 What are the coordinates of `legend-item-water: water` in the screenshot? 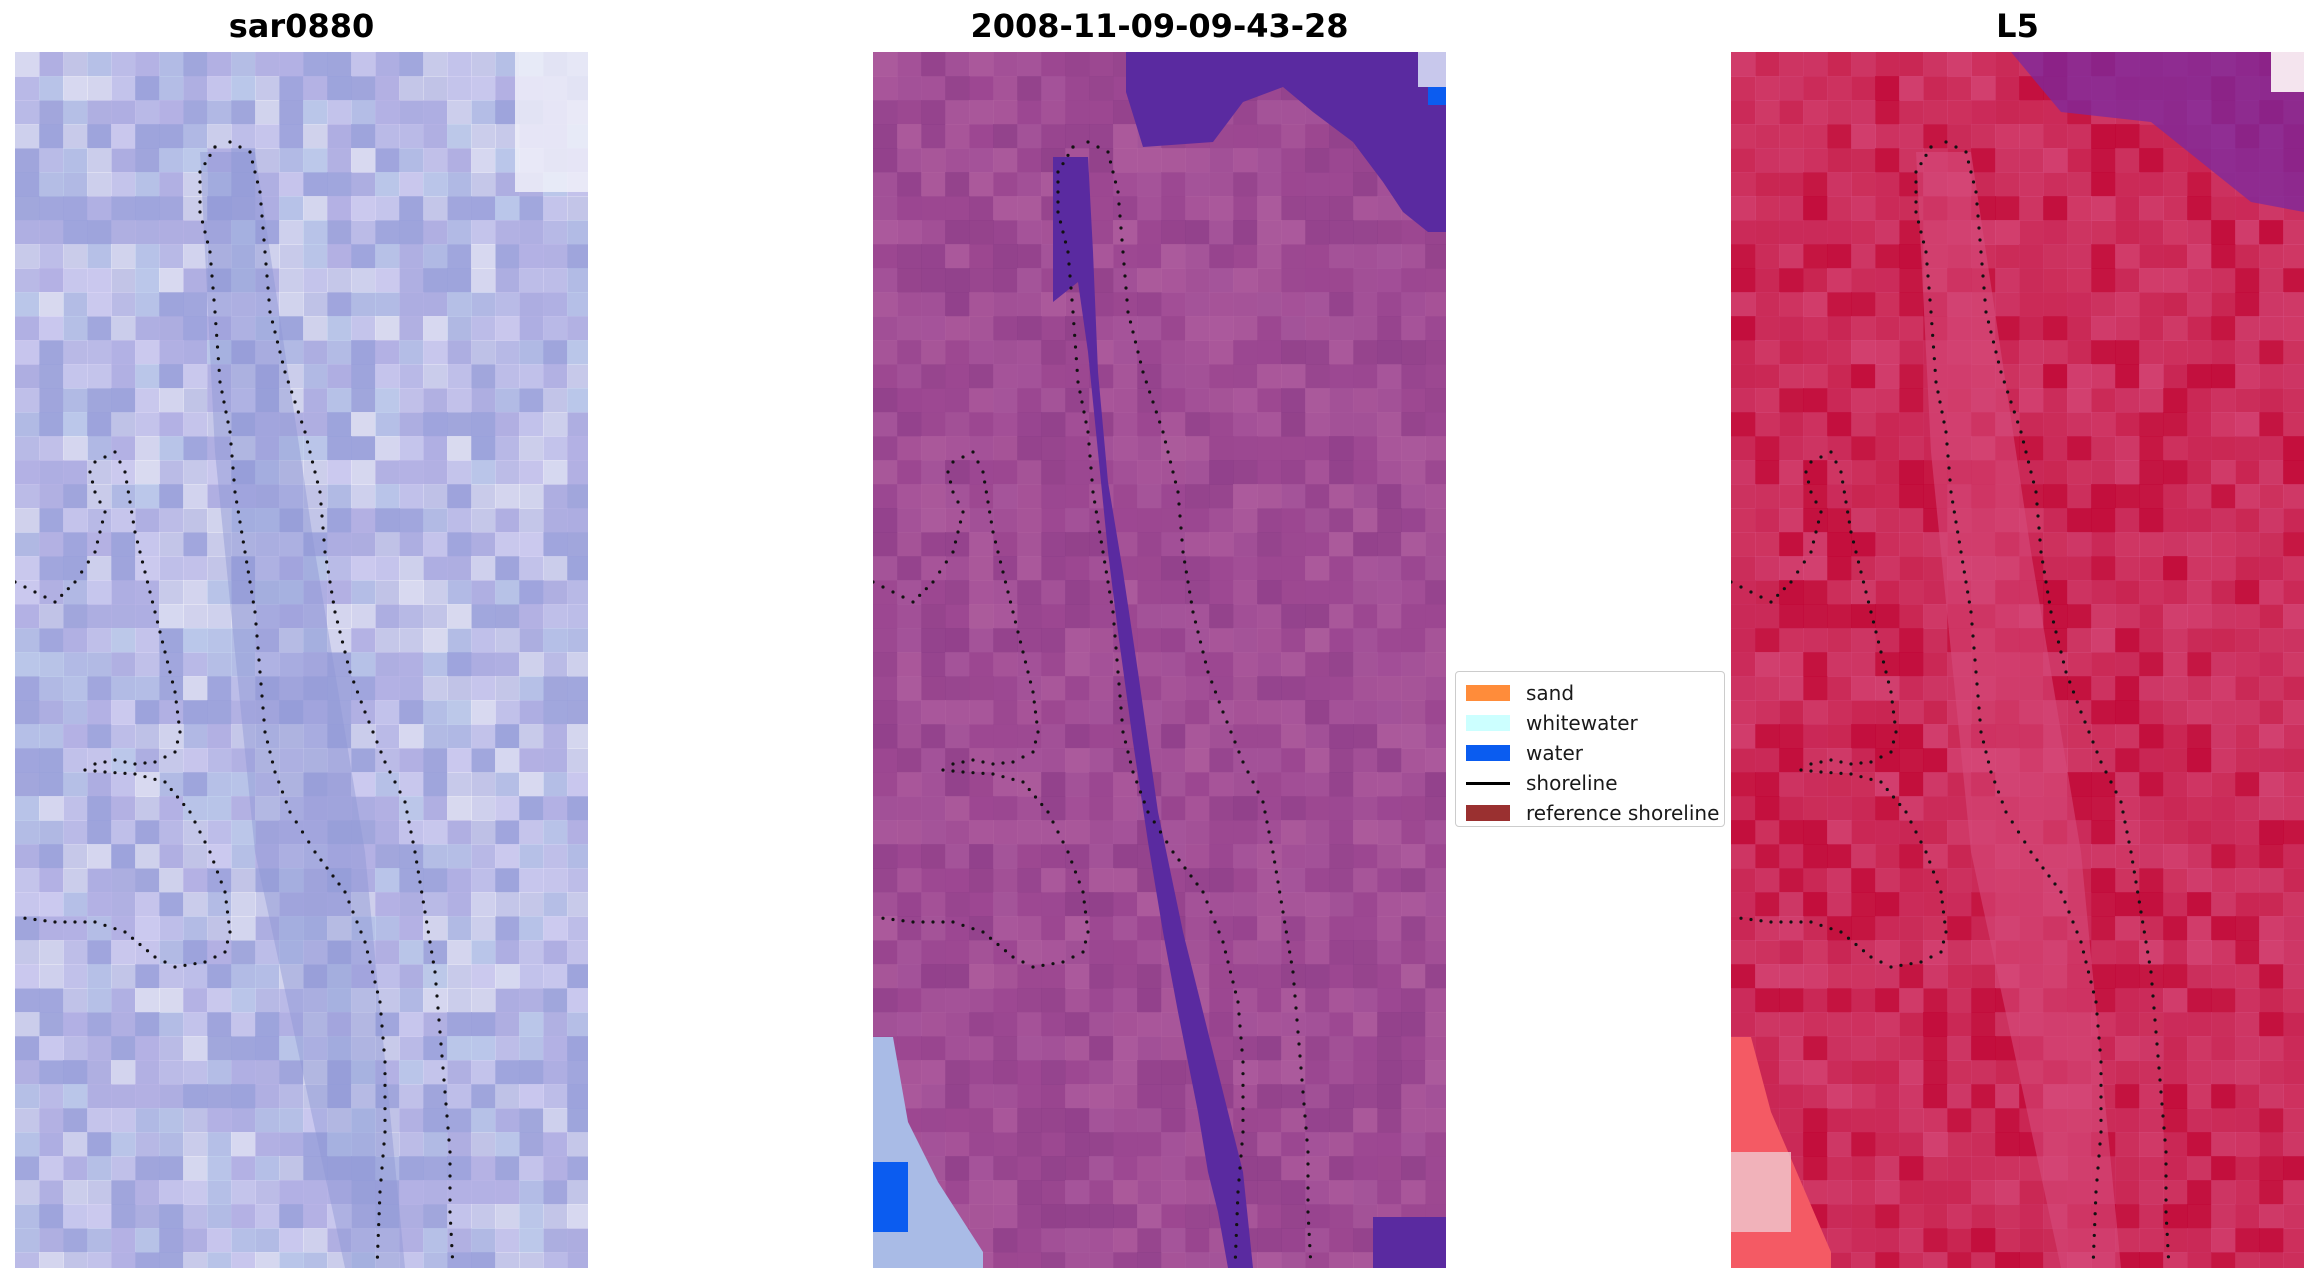 It's located at (1590, 753).